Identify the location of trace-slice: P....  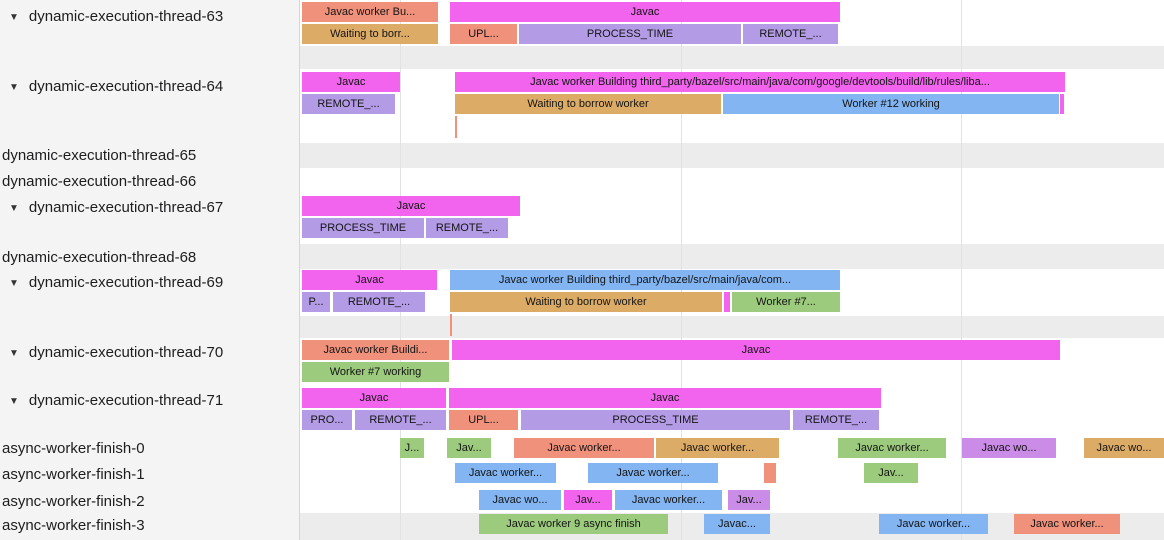
(316, 302).